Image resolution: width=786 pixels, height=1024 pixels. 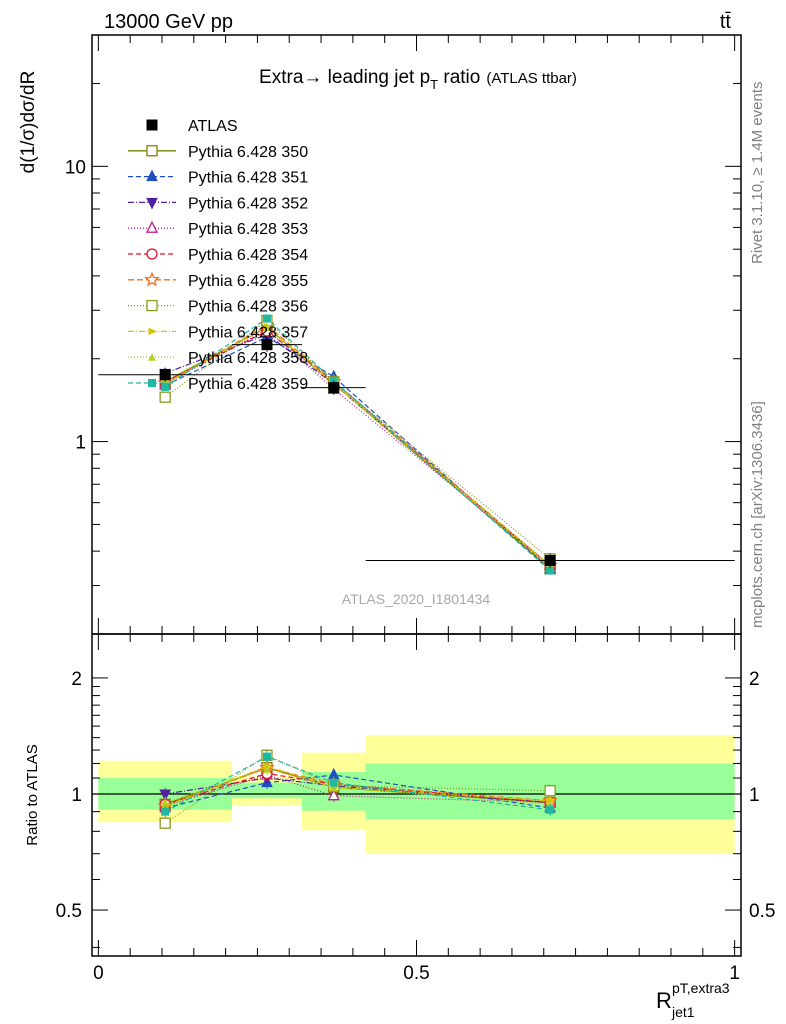 I want to click on ratio-ytick-label: 0.5, so click(x=69, y=911).